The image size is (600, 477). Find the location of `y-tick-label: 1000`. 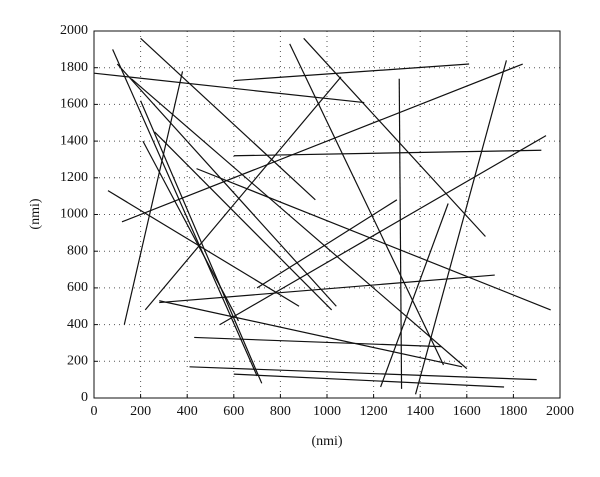

y-tick-label: 1000 is located at coordinates (74, 214).